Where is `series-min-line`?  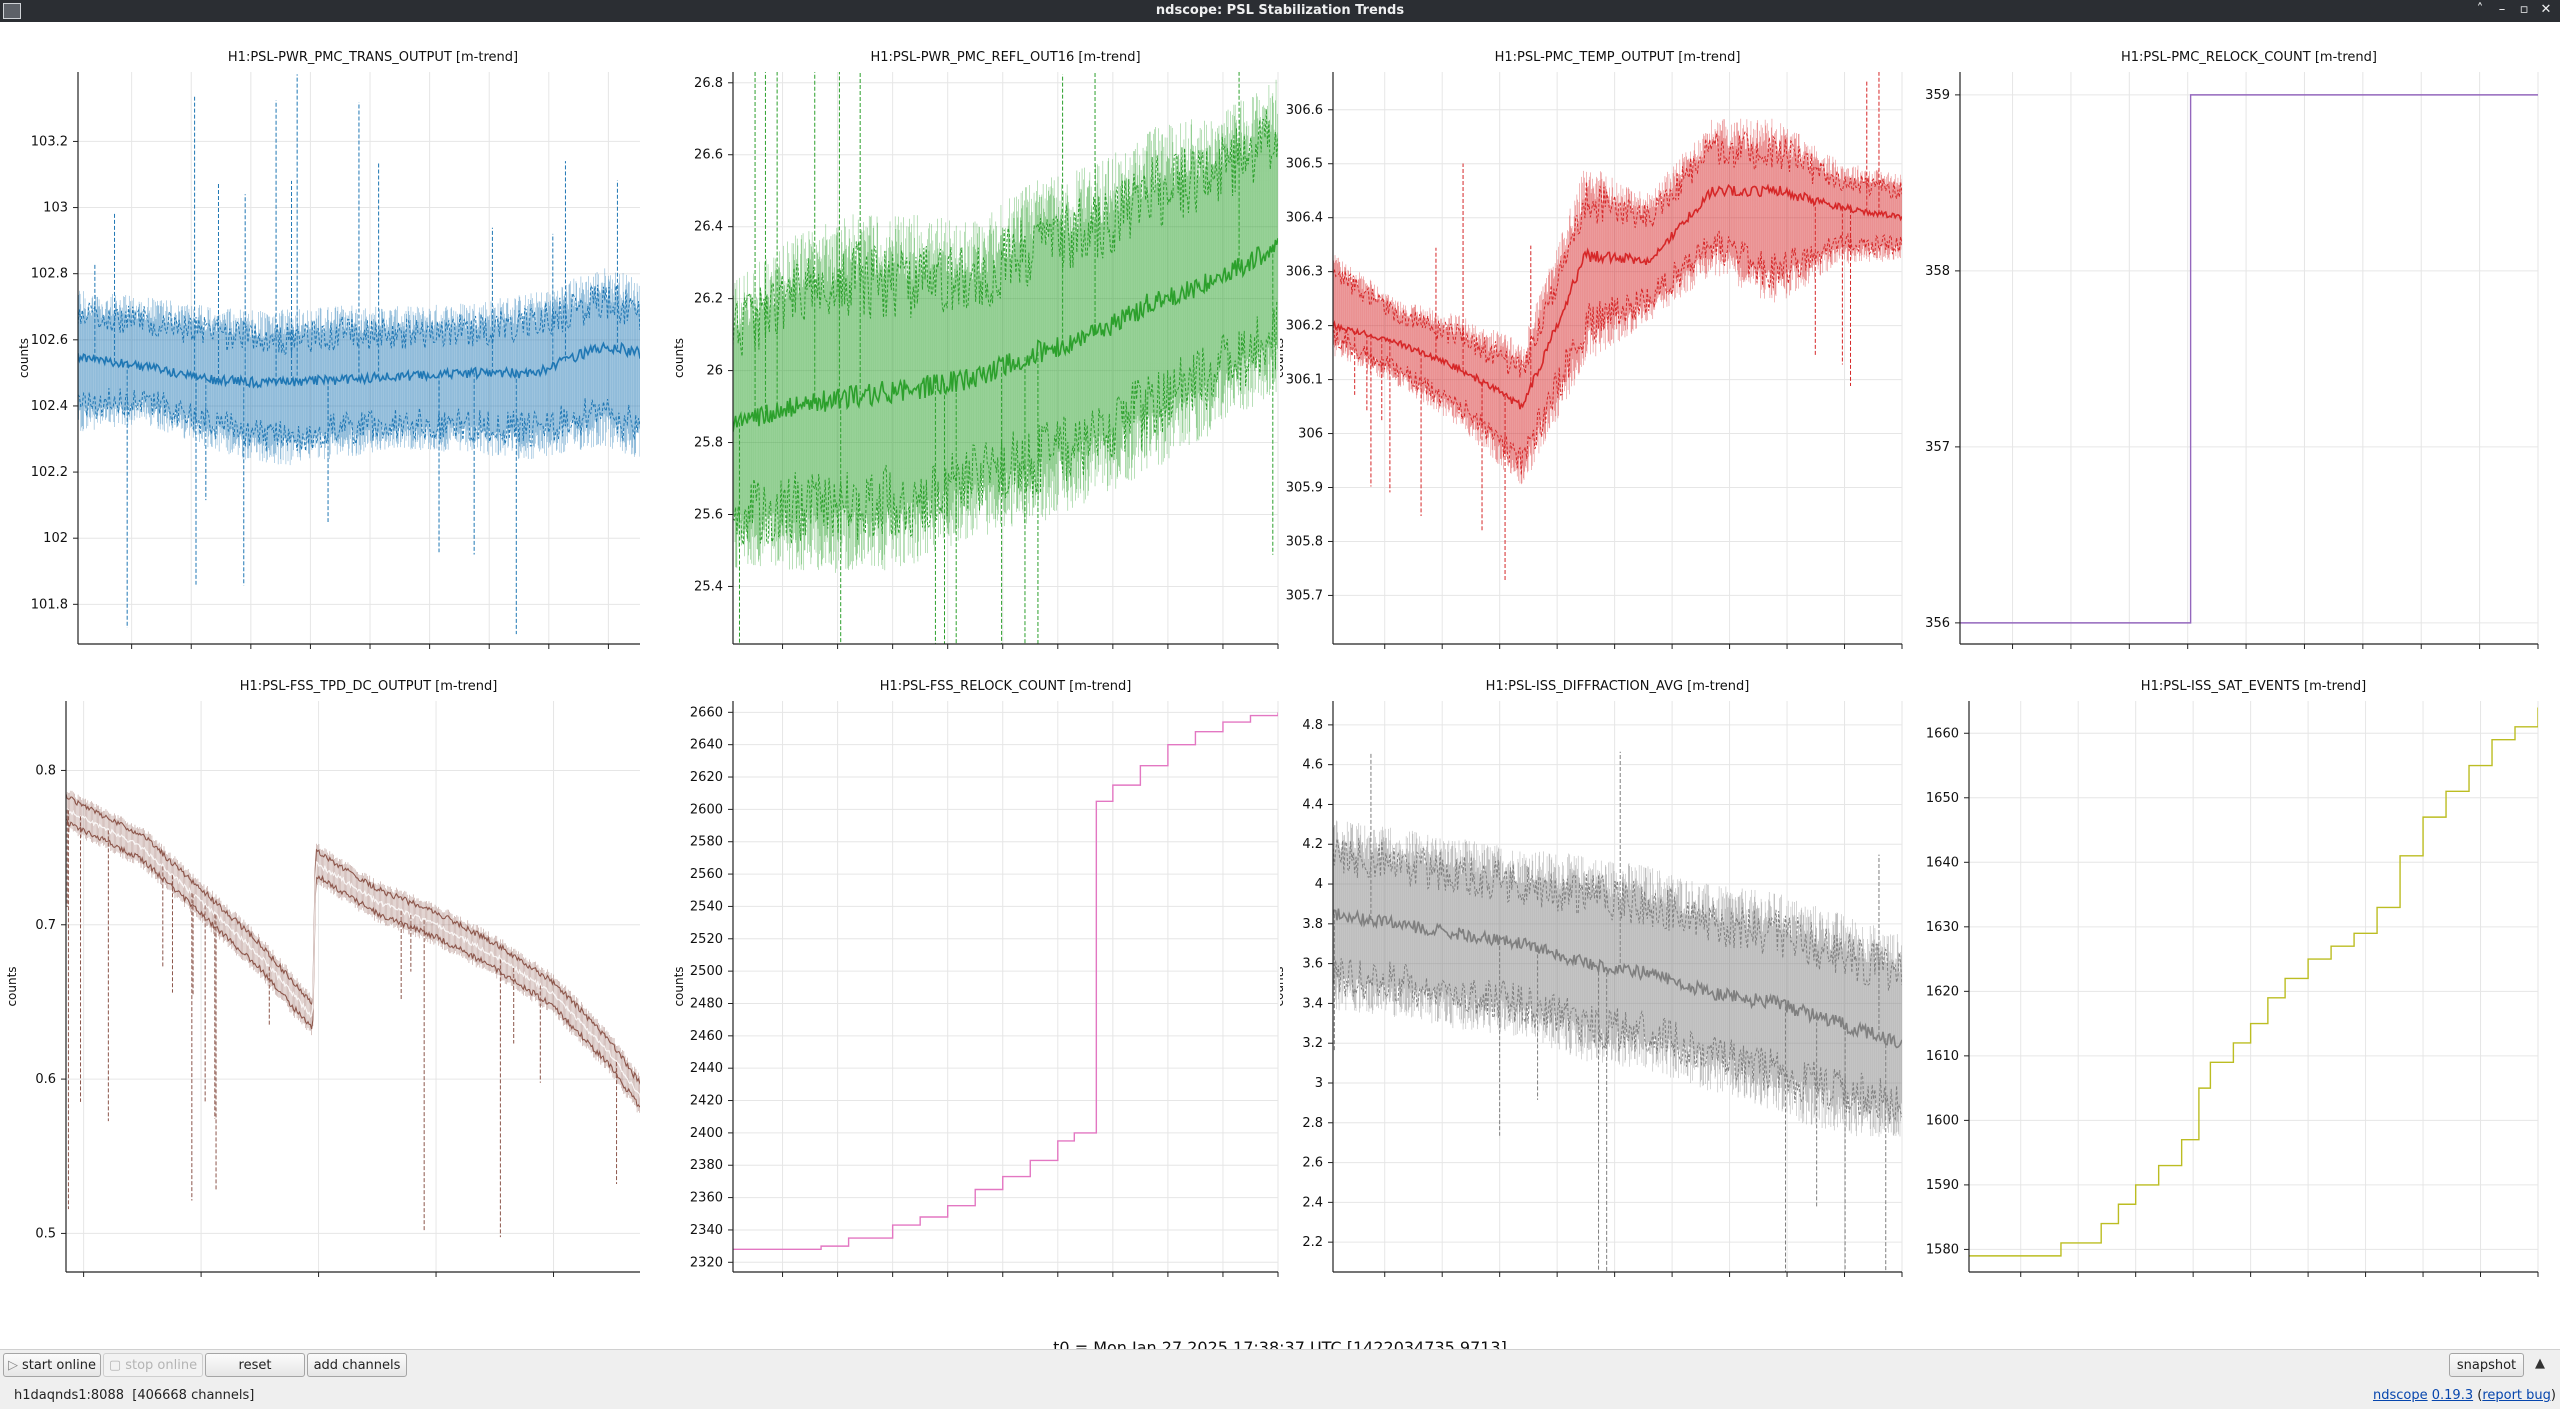 series-min-line is located at coordinates (1005, 422).